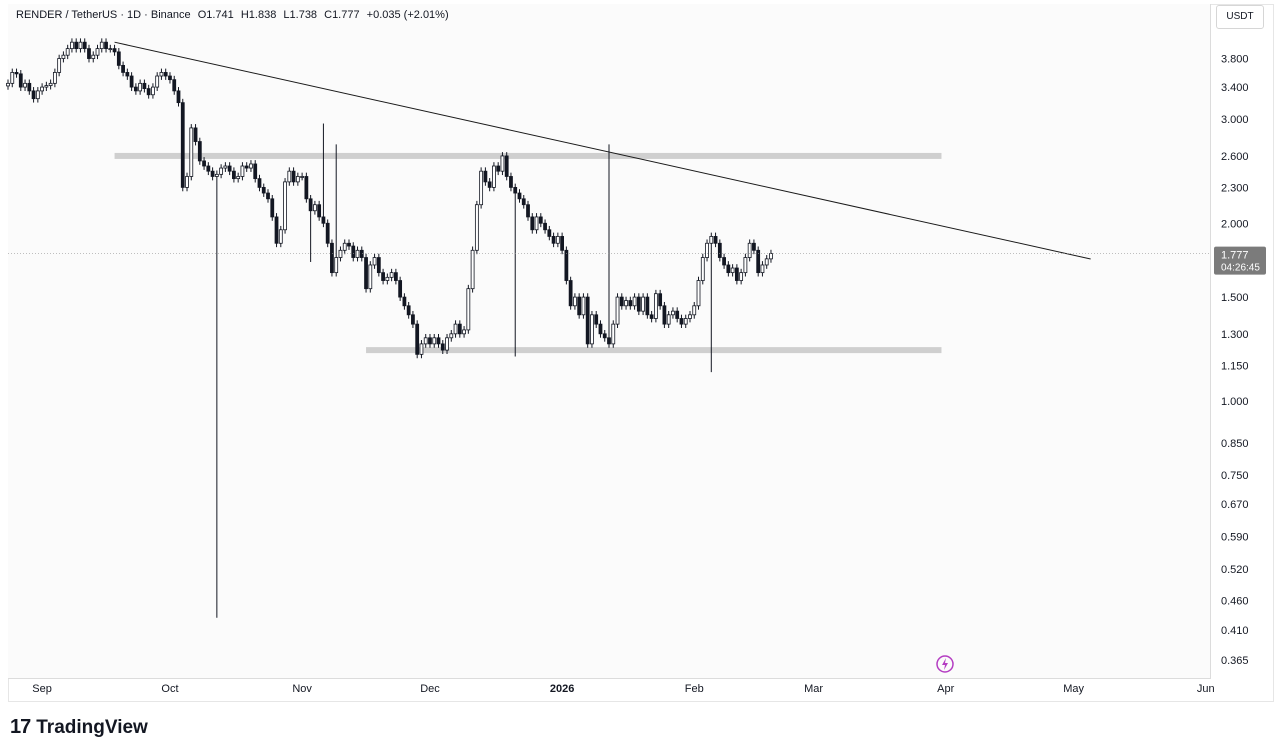 This screenshot has height=754, width=1280. What do you see at coordinates (1240, 17) in the screenshot?
I see `currency-button: USDT` at bounding box center [1240, 17].